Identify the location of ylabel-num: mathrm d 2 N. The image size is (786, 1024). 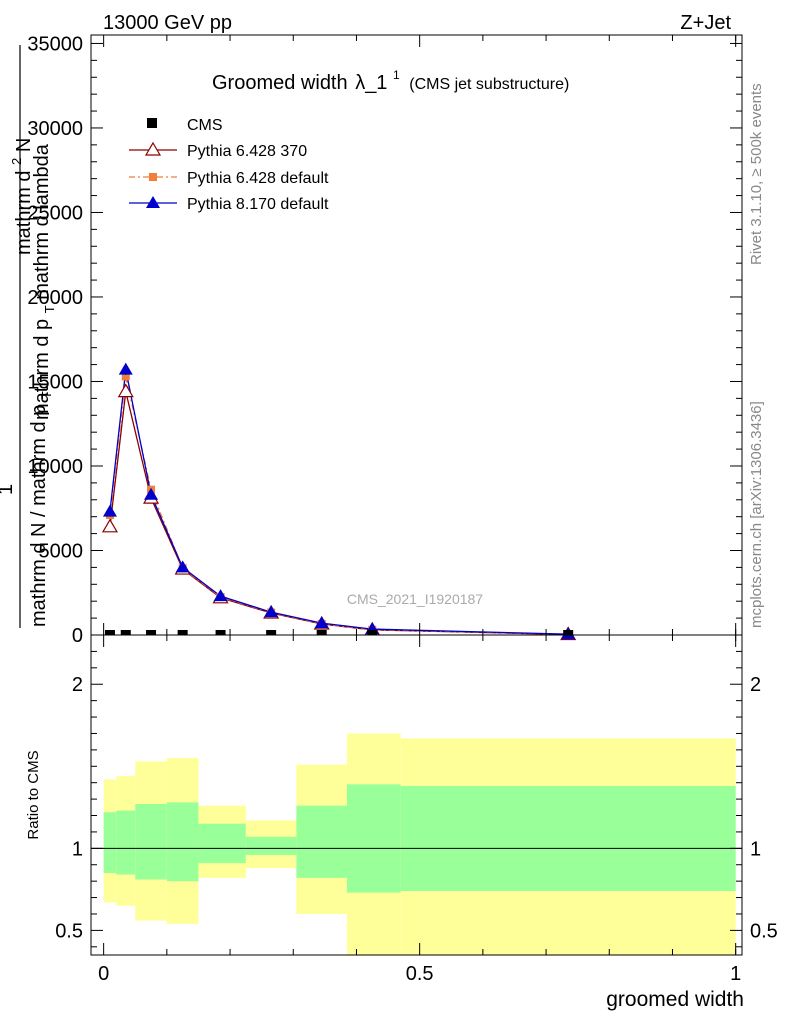
(19, 196).